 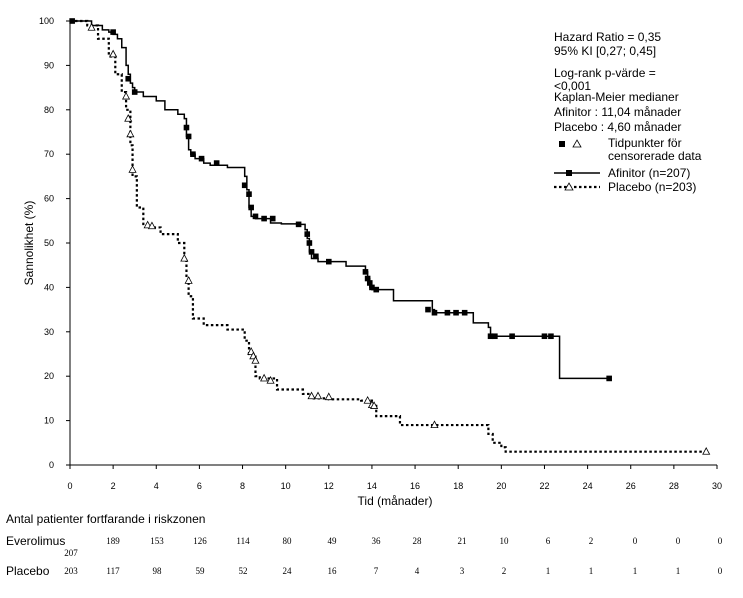 What do you see at coordinates (156, 486) in the screenshot?
I see `x-tick-label: 4` at bounding box center [156, 486].